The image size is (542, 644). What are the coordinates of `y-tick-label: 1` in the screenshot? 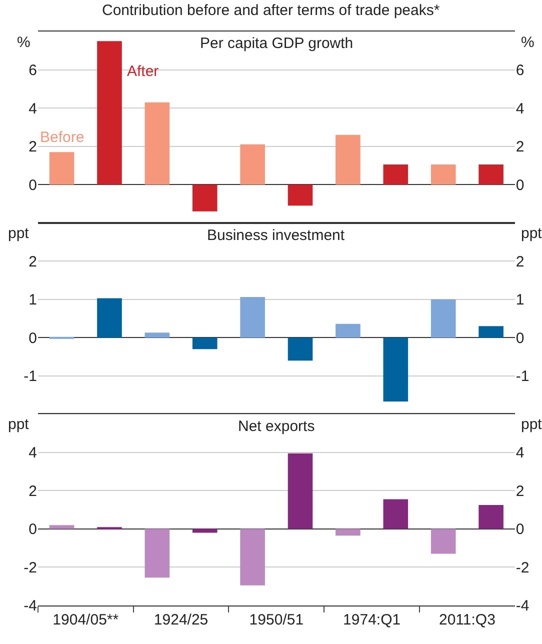 It's located at (32, 300).